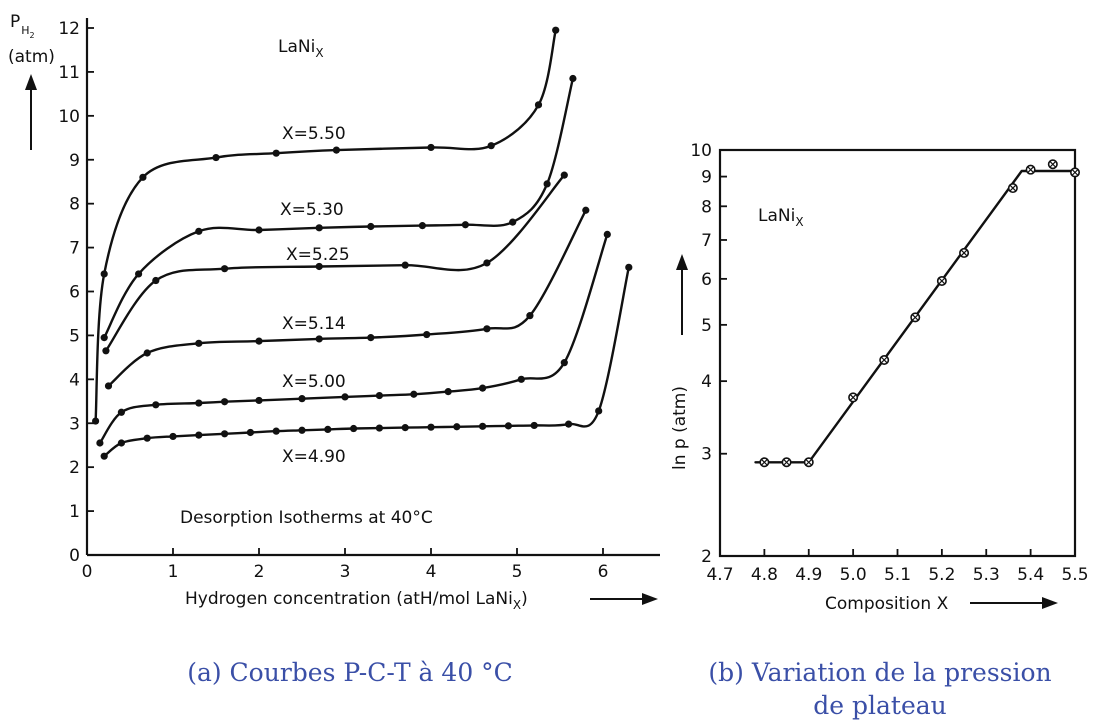  I want to click on chart-b-x-tick-label: 5.5, so click(1074, 575).